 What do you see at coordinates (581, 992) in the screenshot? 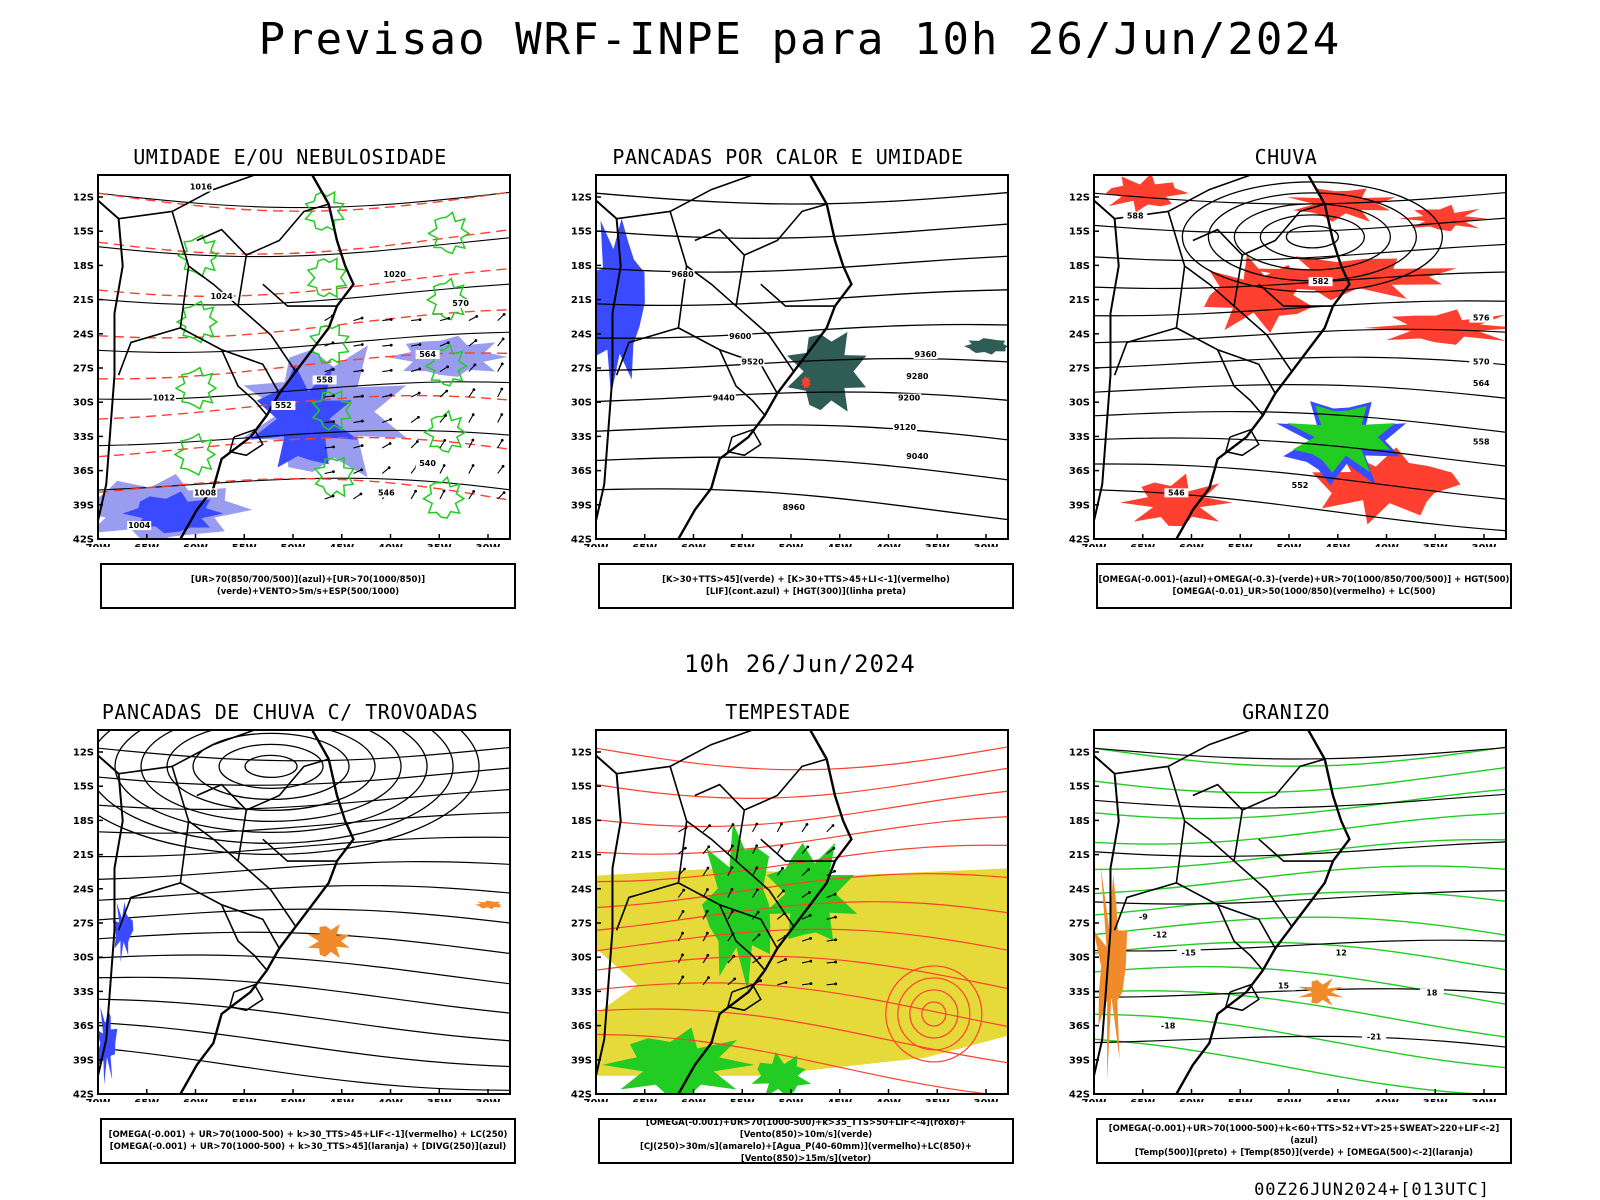
I see `lat-label: 33S` at bounding box center [581, 992].